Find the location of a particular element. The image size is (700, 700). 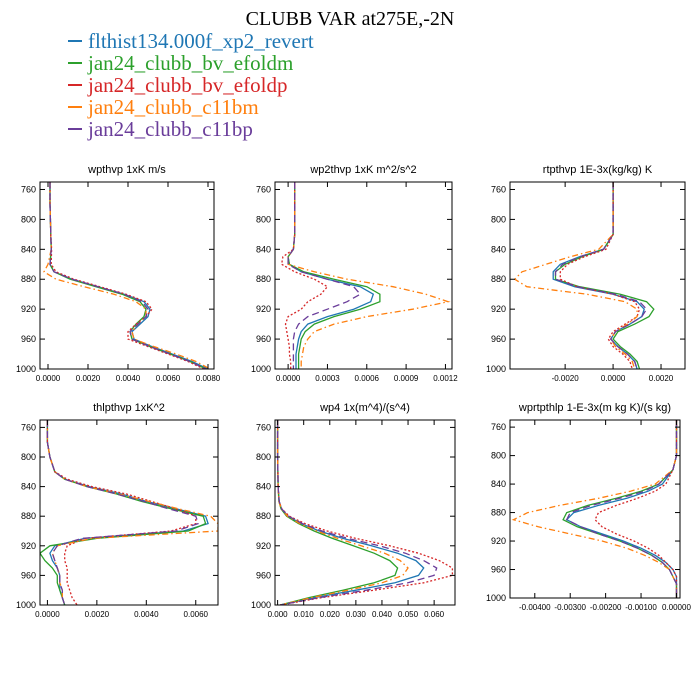

panel-title: wp4 1x(m^4)/(s^4) is located at coordinates (364, 408).